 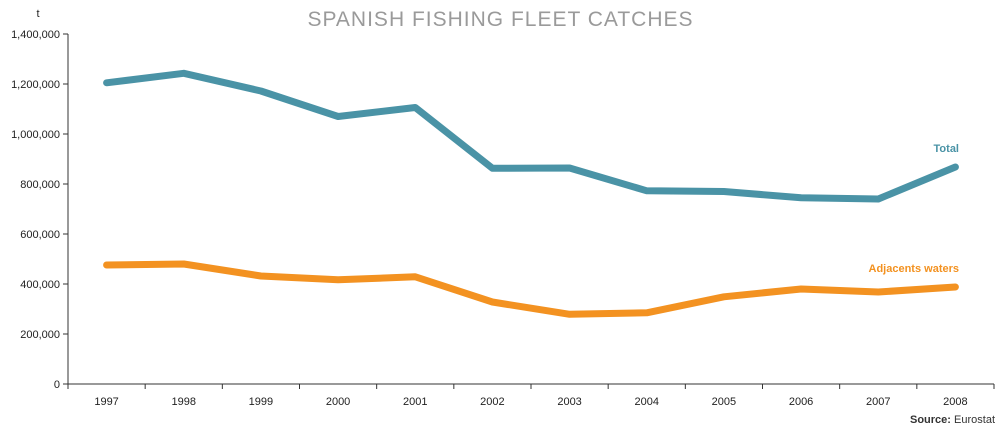 I want to click on y-unit-label: t, so click(x=37, y=14).